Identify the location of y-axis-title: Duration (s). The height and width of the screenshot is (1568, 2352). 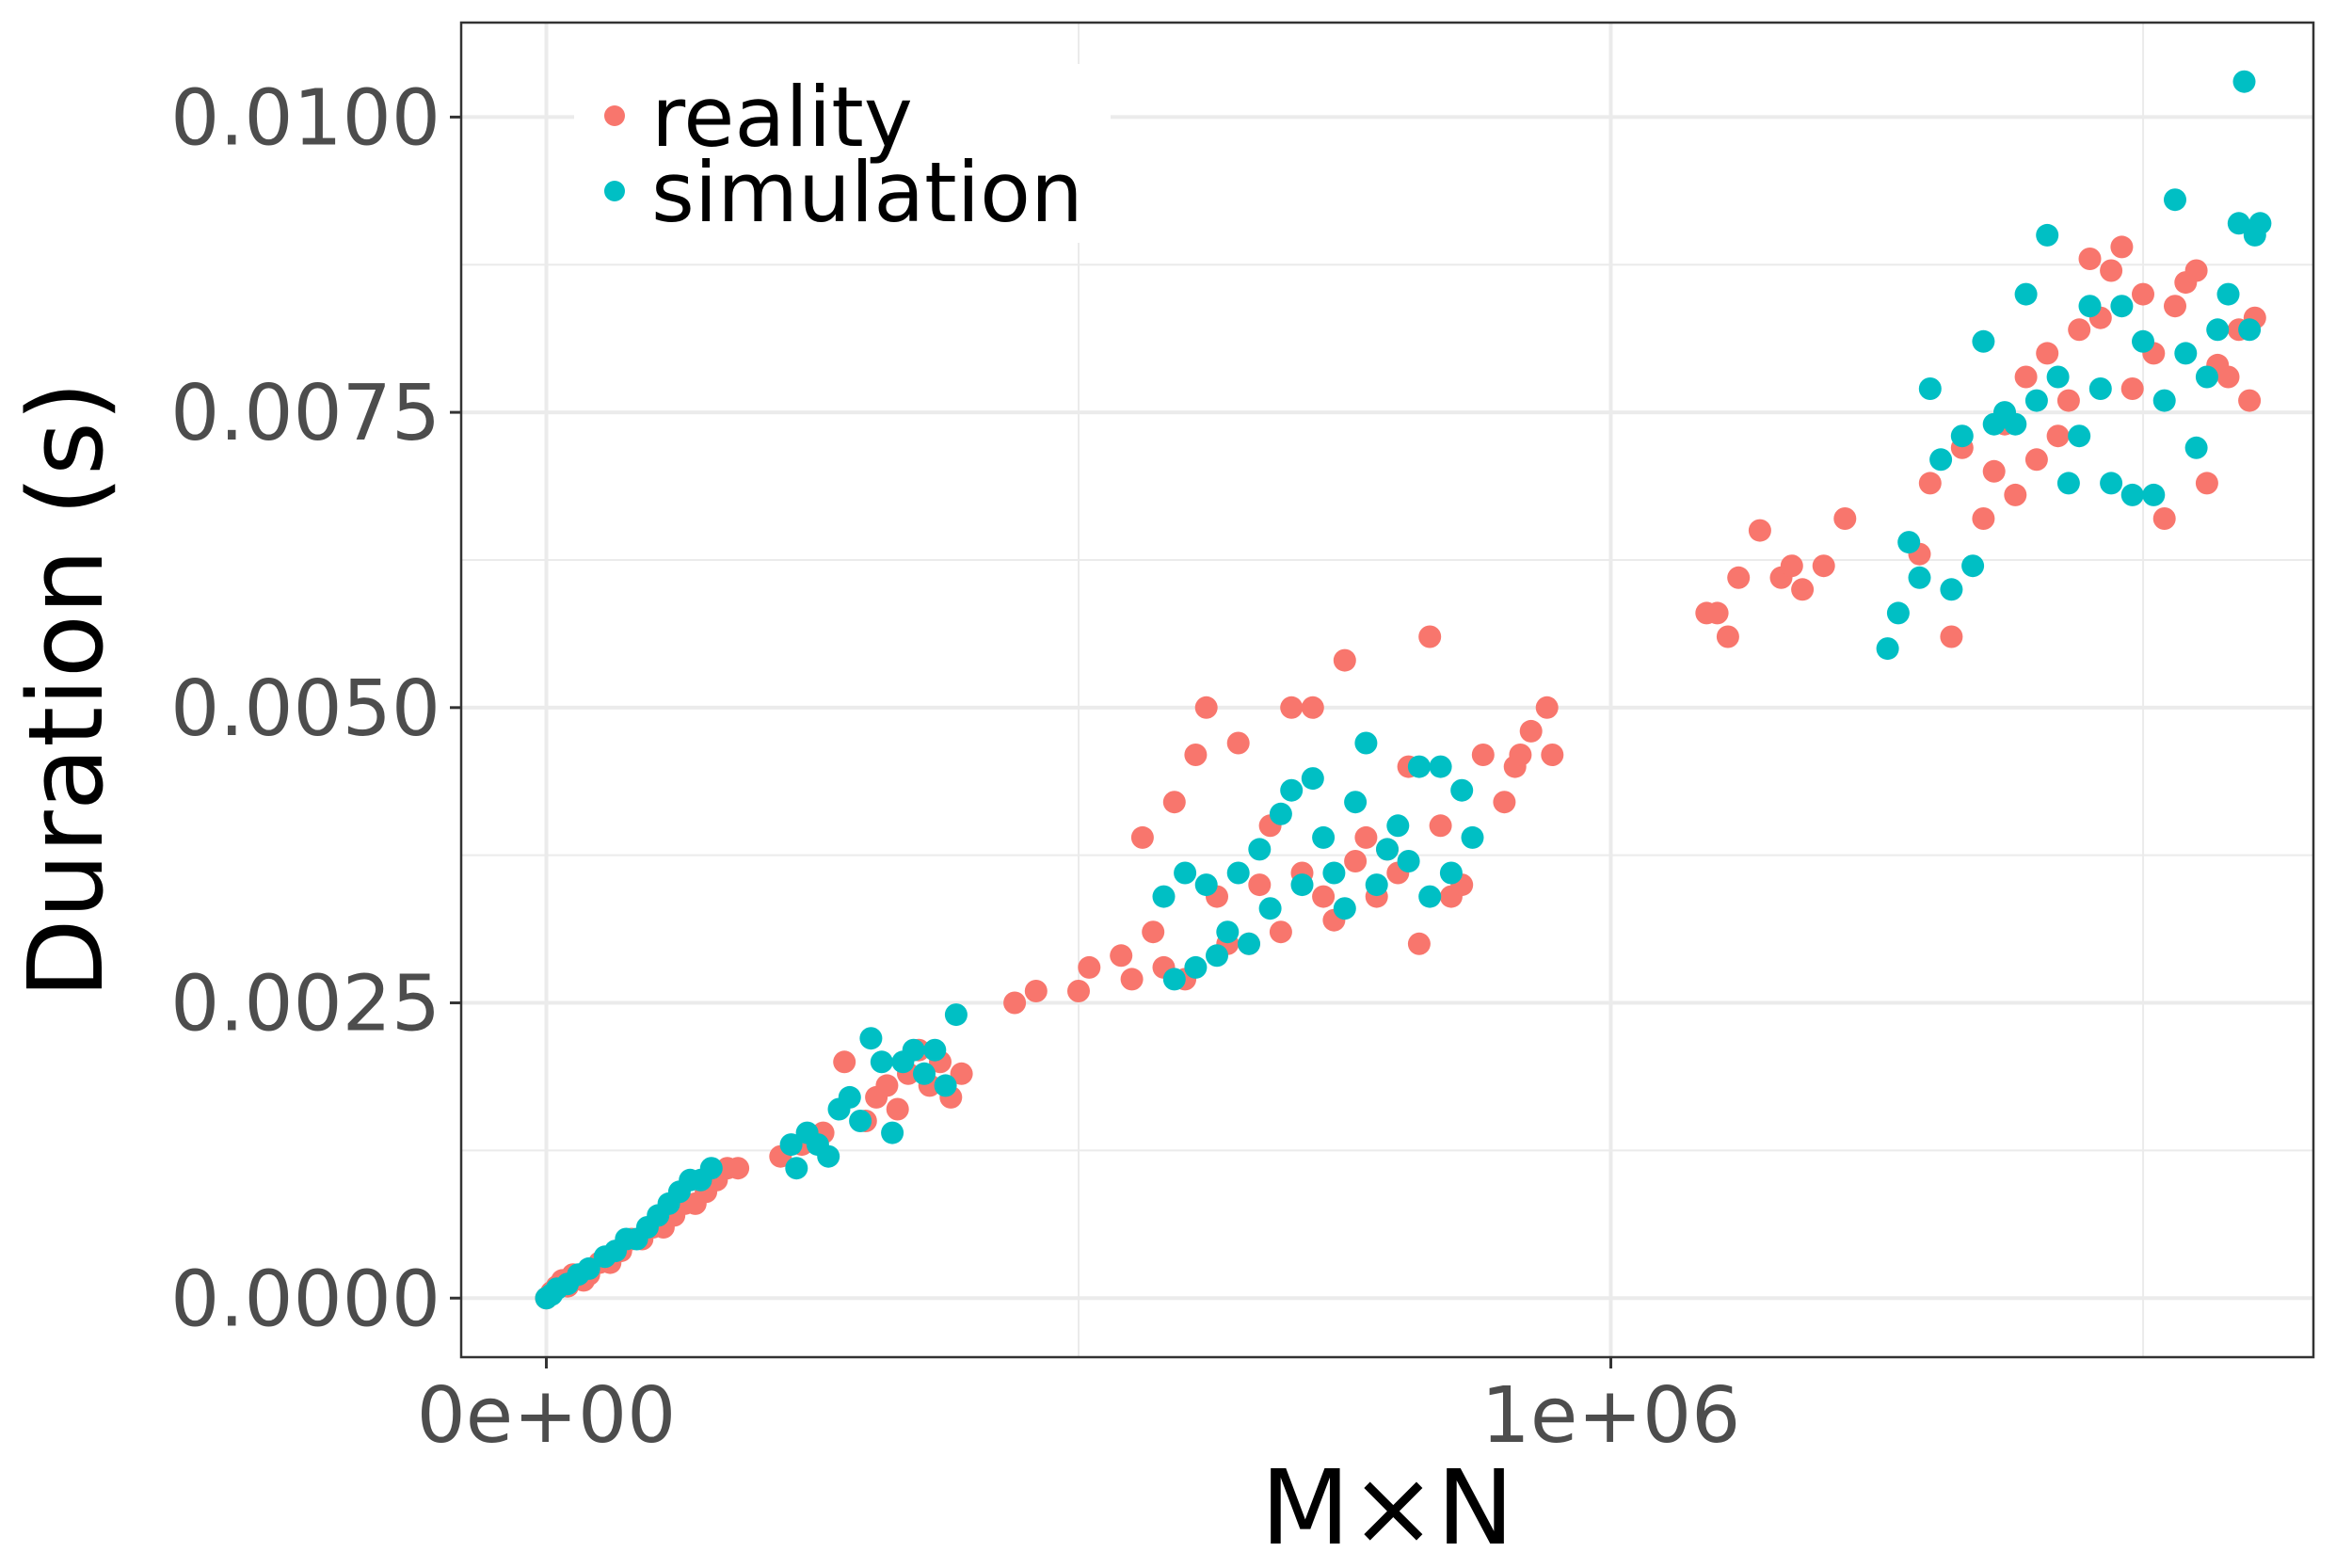
(66, 690).